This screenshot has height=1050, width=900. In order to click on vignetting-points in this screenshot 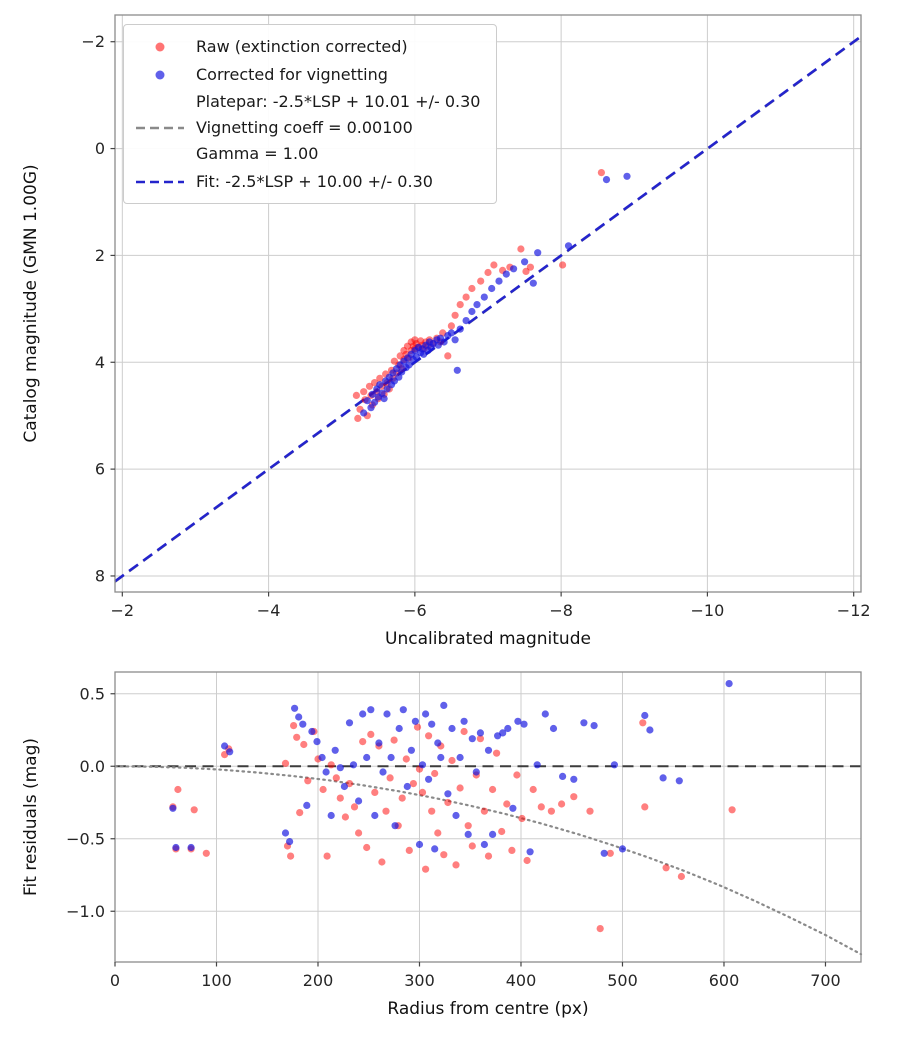, I will do `click(495, 294)`.